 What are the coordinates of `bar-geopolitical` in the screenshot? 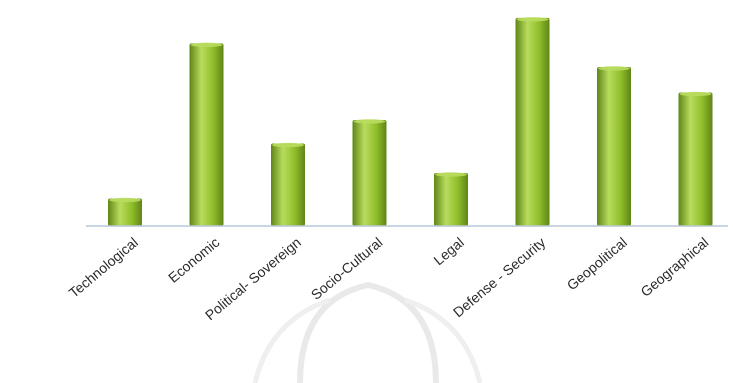 It's located at (614, 146).